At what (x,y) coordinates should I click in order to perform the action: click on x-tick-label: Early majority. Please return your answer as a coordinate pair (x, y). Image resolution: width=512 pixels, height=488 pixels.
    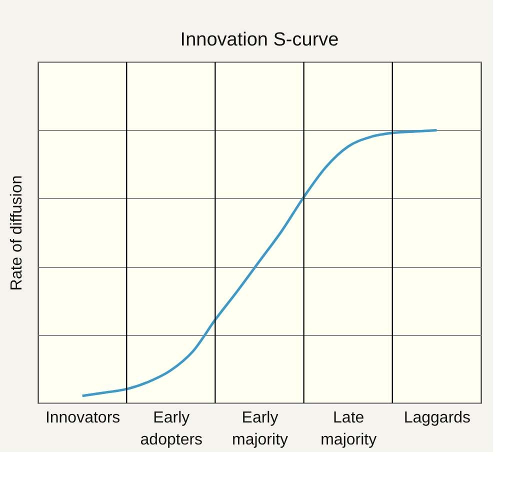
    Looking at the image, I should click on (260, 429).